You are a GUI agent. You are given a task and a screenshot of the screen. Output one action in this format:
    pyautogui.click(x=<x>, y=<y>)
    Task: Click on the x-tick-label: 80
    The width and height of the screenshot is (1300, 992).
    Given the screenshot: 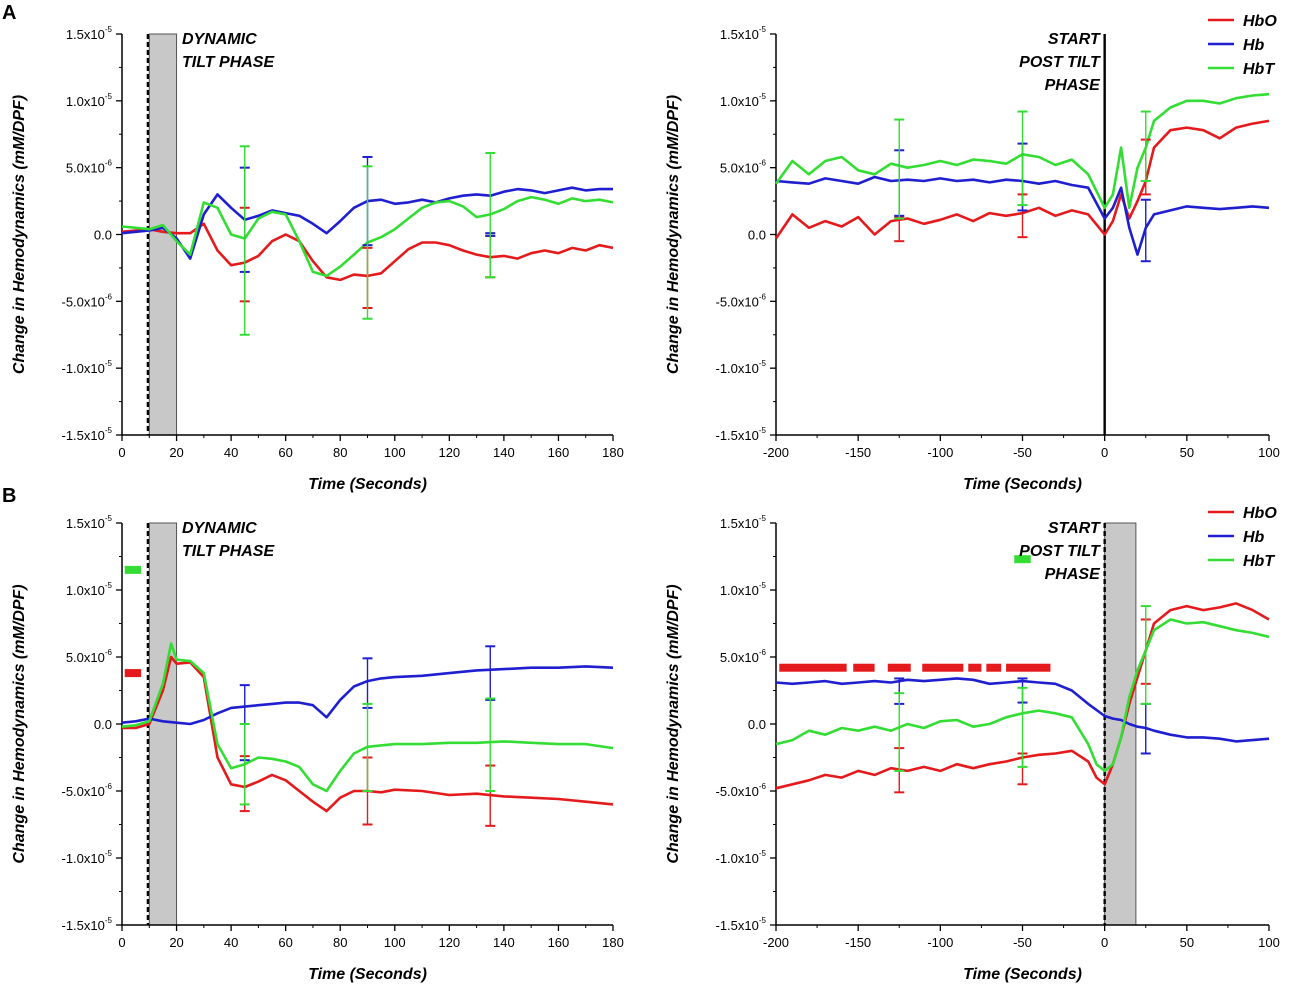 What is the action you would take?
    pyautogui.click(x=340, y=452)
    